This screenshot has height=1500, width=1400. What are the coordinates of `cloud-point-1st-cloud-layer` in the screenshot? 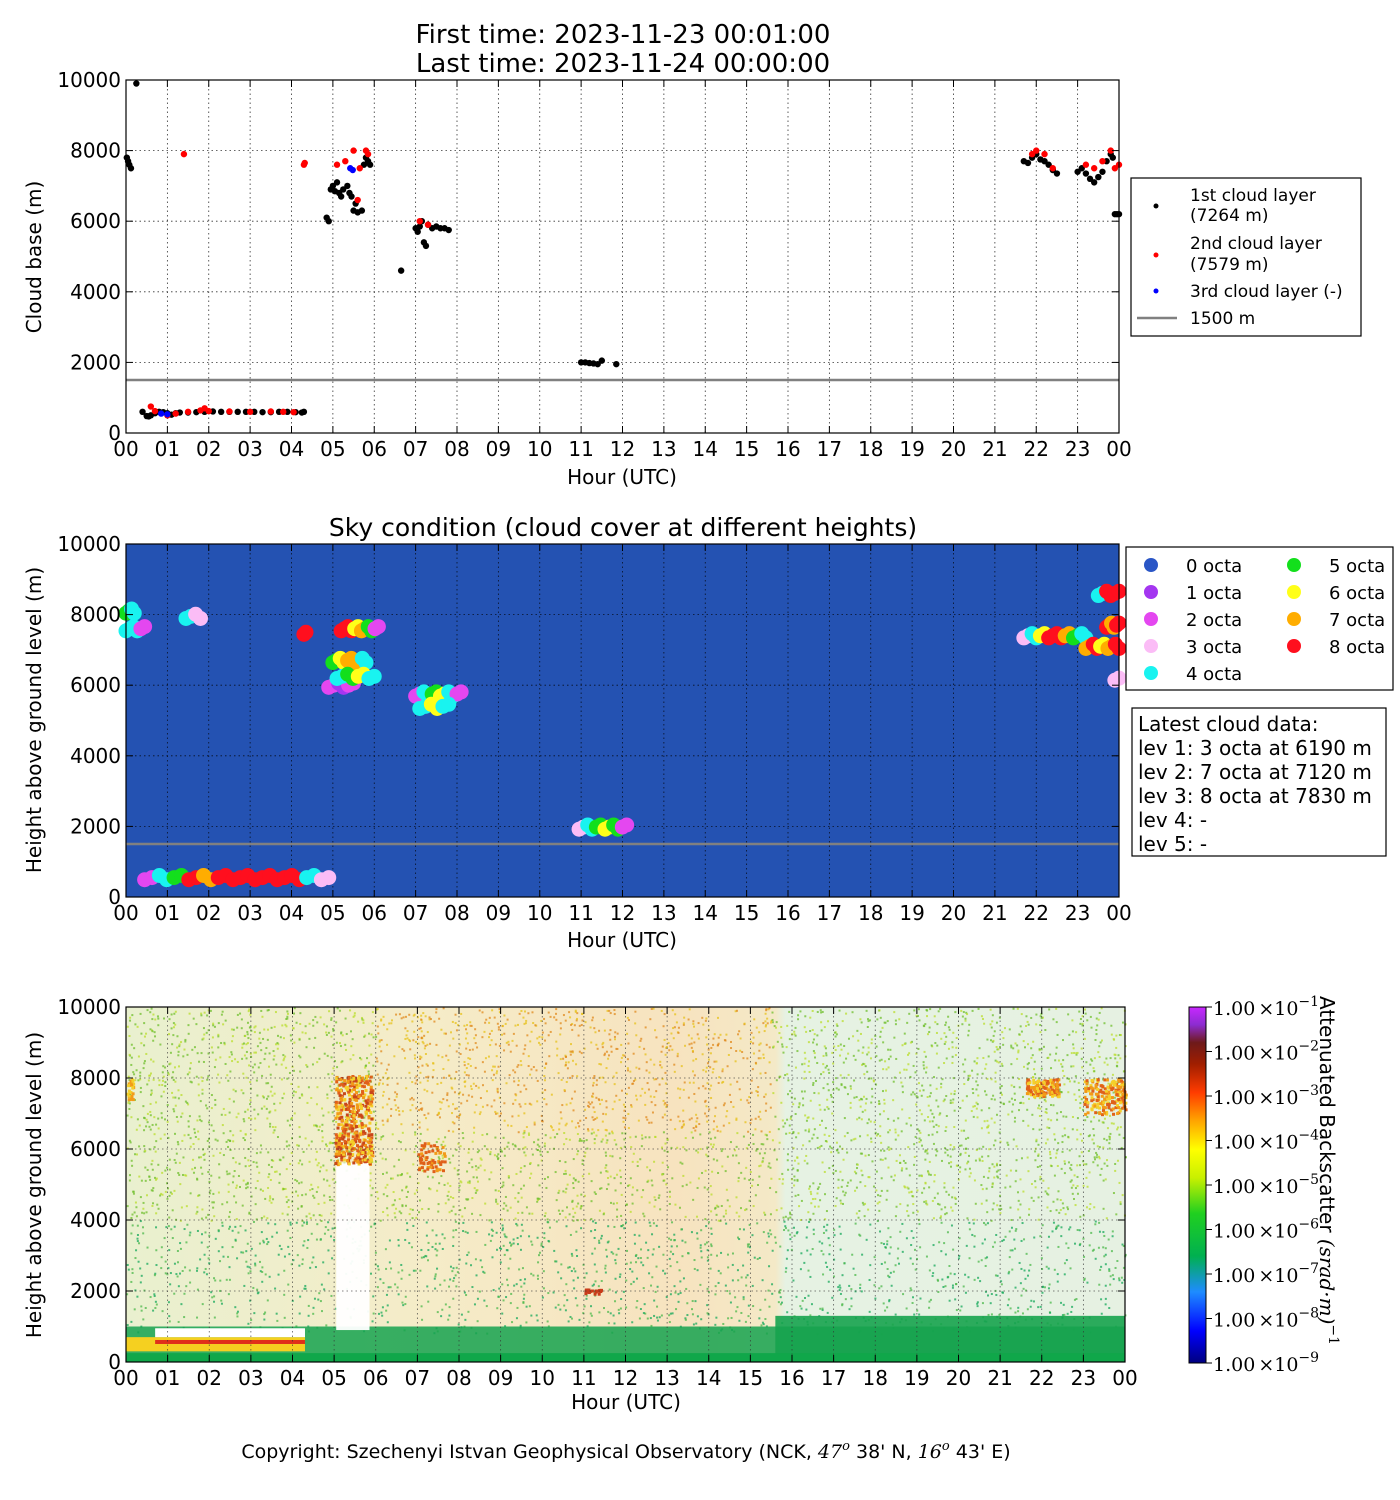 It's located at (136, 83).